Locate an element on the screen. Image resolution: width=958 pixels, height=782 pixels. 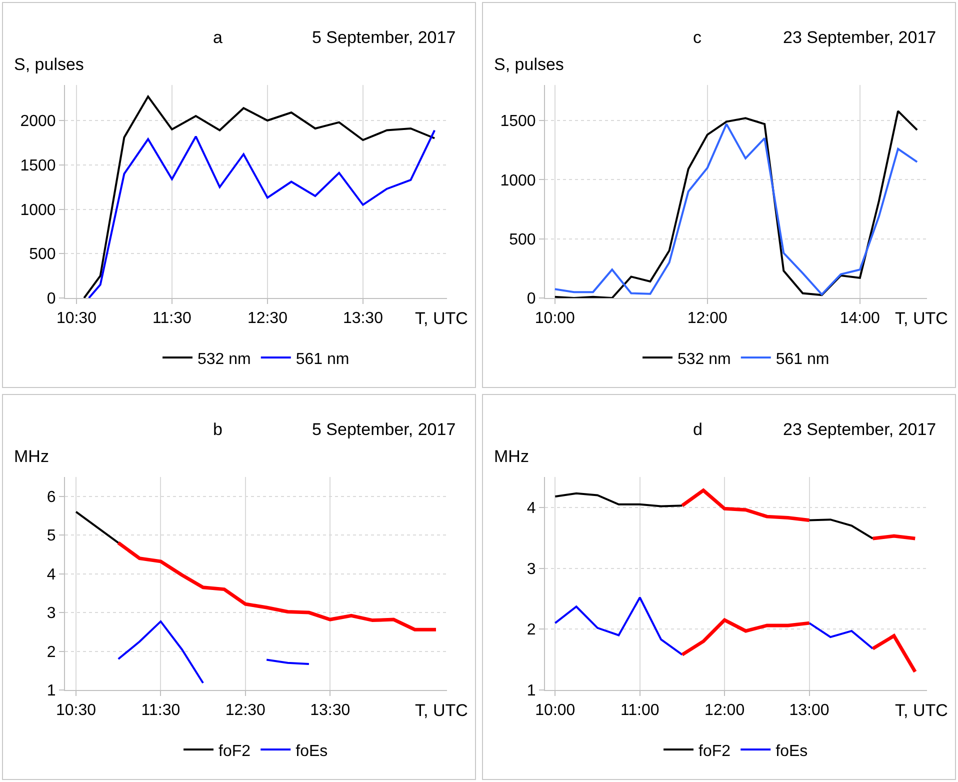
y-tick-label: 2000 is located at coordinates (38, 121).